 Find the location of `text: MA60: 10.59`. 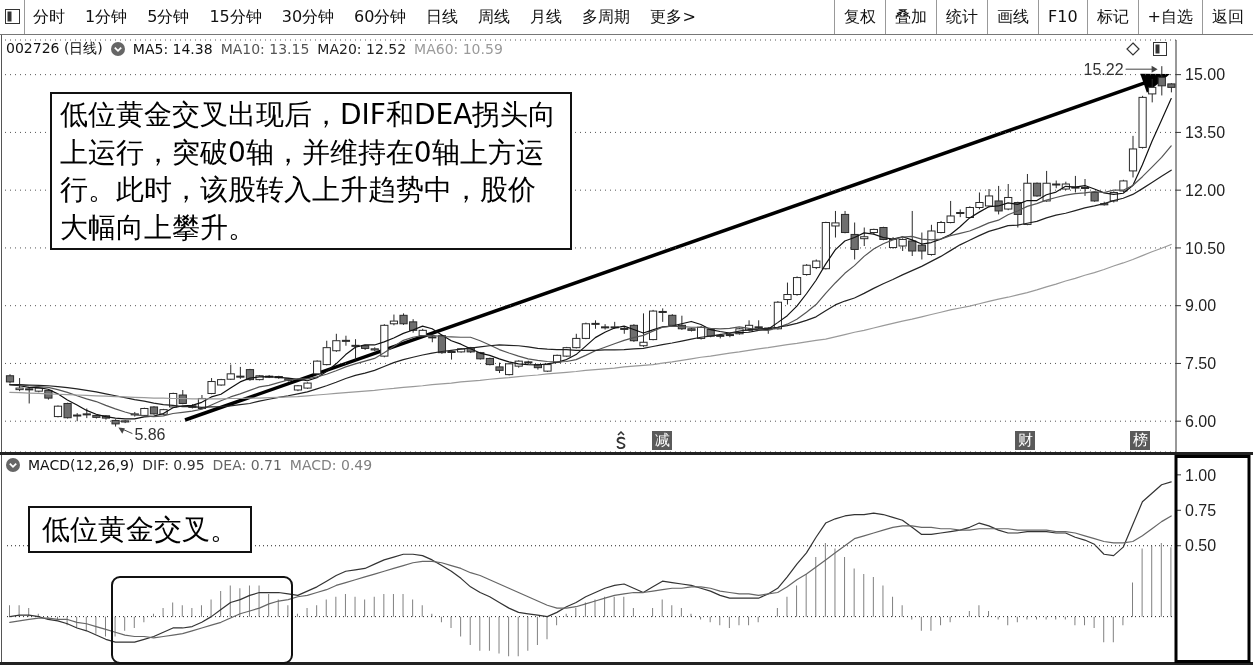

text: MA60: 10.59 is located at coordinates (458, 49).